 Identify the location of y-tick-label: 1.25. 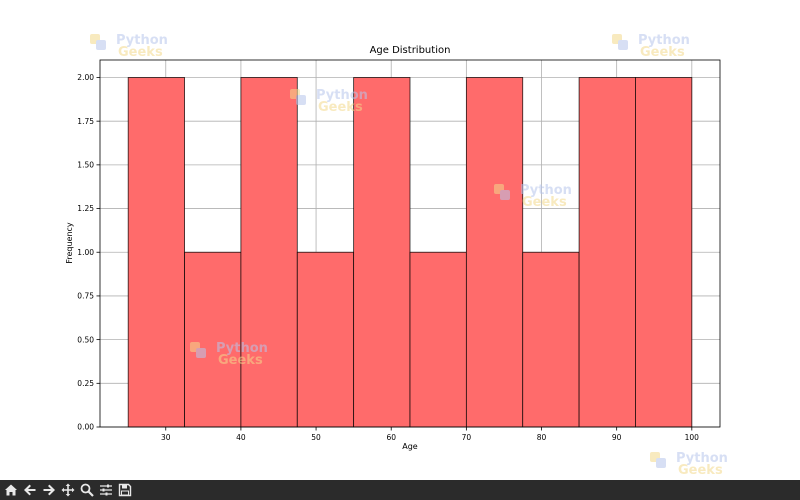
(85, 208).